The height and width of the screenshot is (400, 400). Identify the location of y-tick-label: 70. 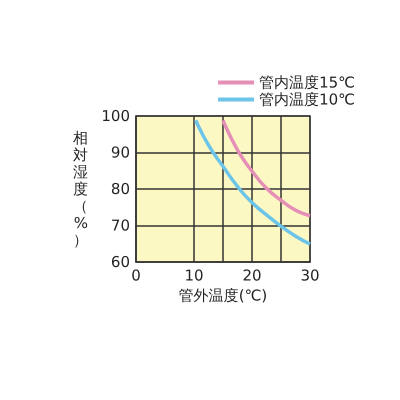
(120, 225).